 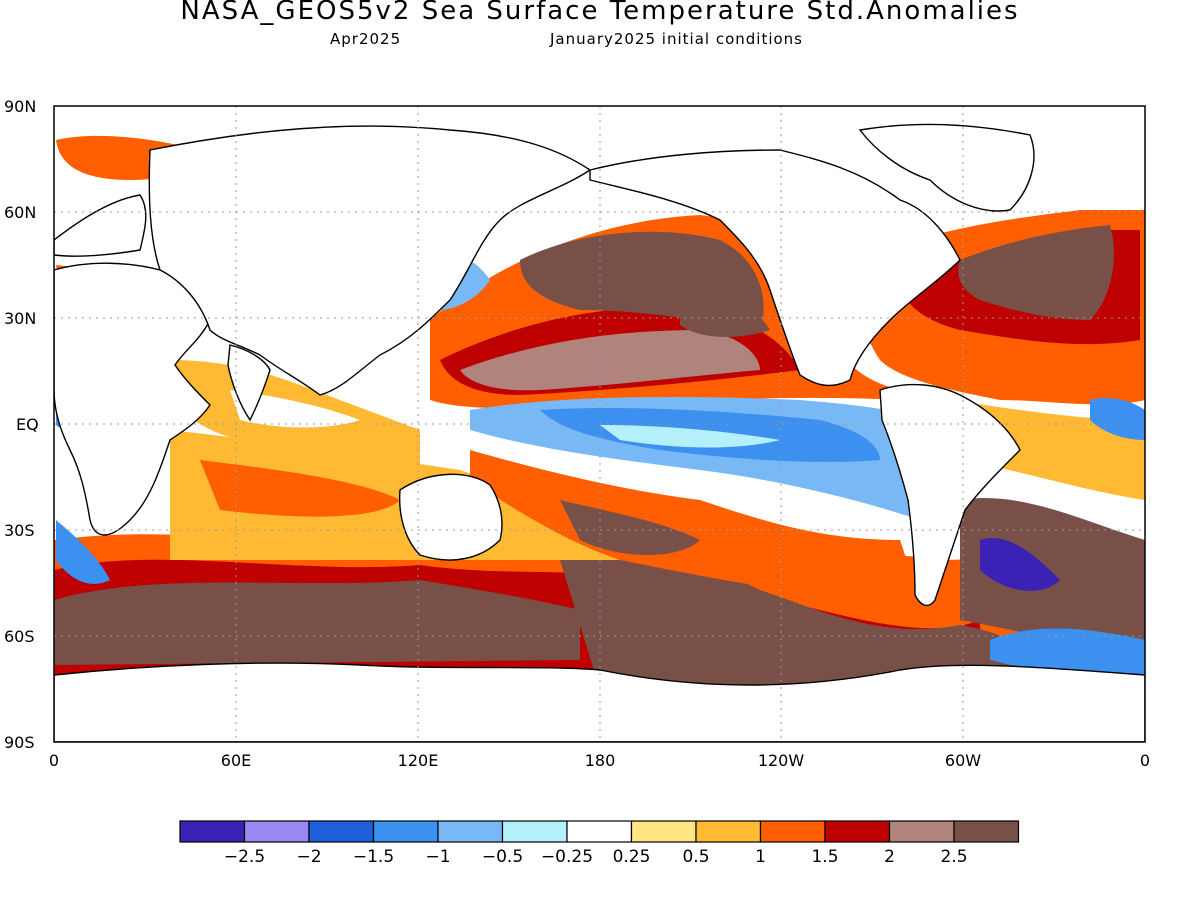 I want to click on longitude-axis: 0 60E 120E 180 120W 60W 0, so click(x=599, y=760).